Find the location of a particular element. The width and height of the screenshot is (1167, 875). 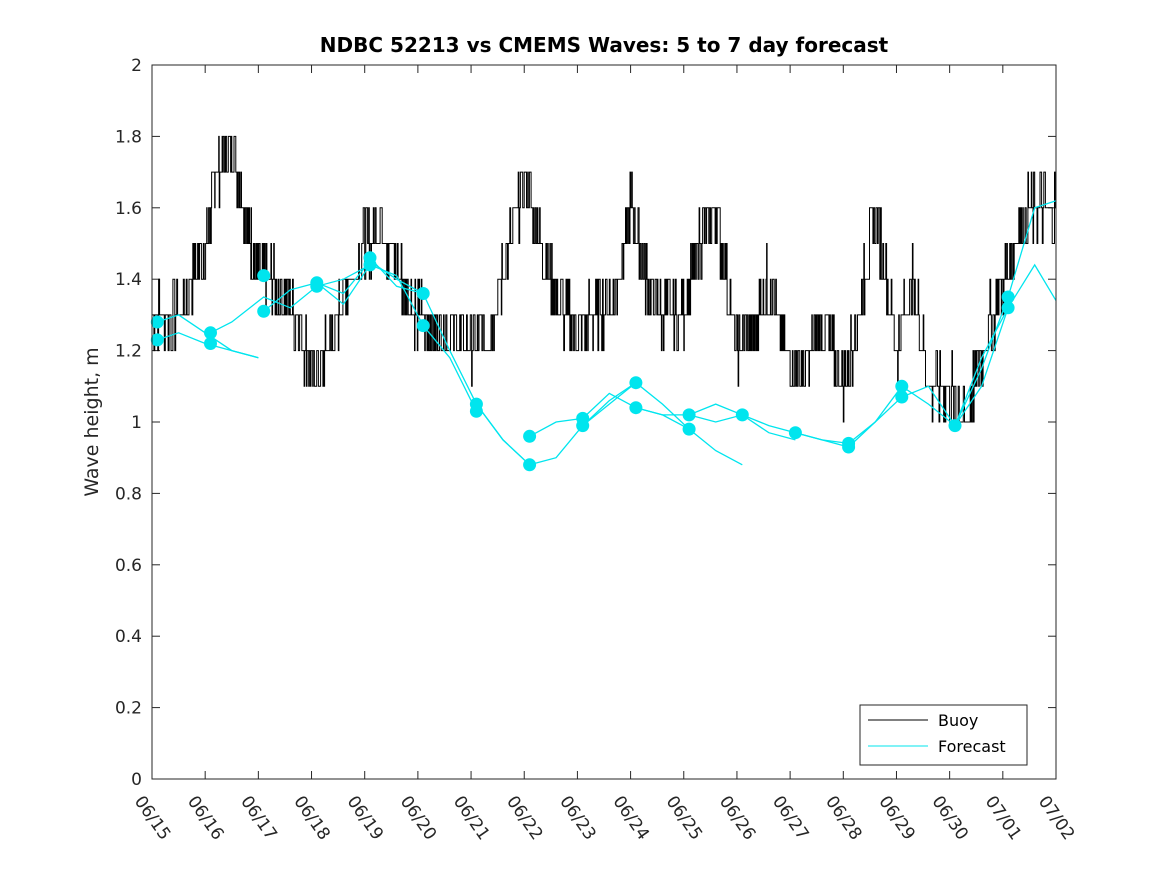

y-tick-label: 1.2 is located at coordinates (128, 352).